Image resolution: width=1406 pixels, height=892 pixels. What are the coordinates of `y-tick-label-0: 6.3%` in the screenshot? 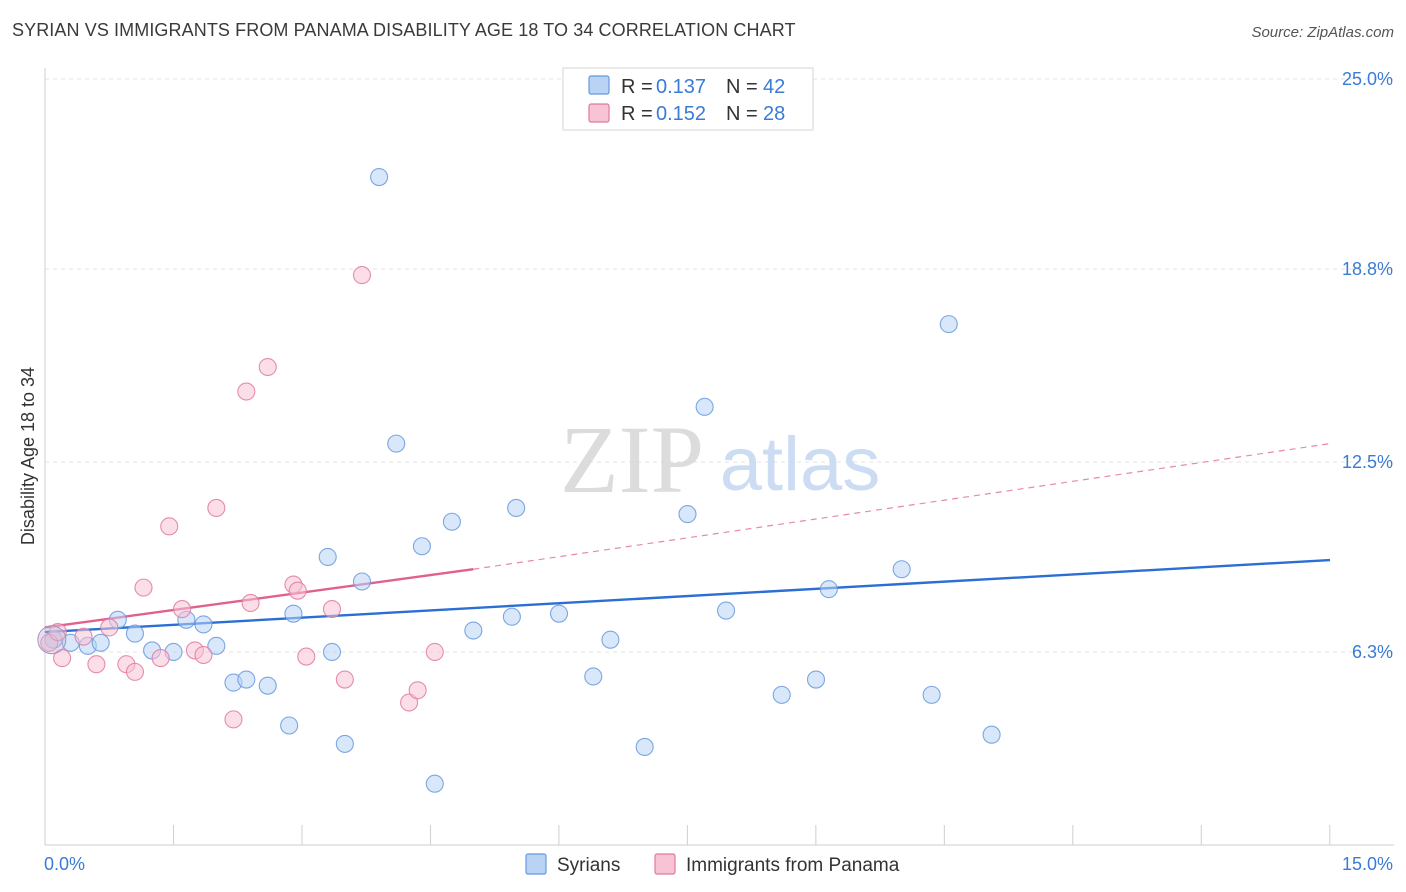 It's located at (1372, 652).